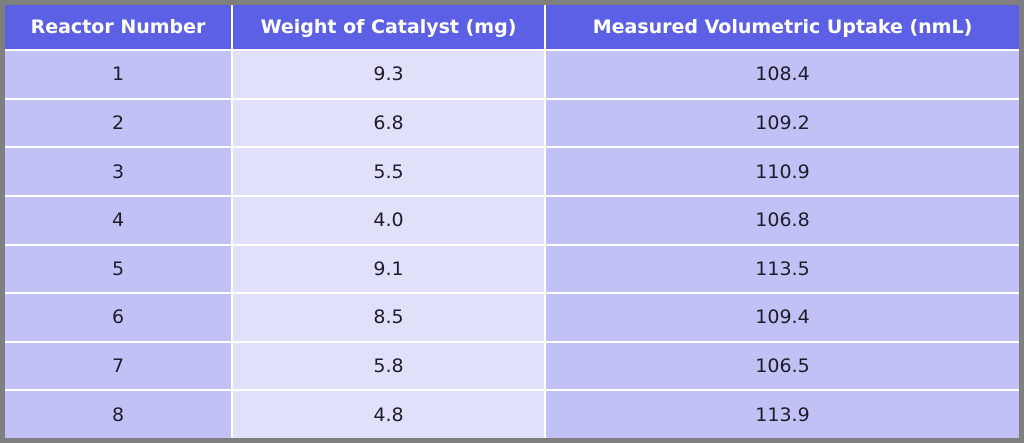  Describe the element at coordinates (781, 171) in the screenshot. I see `uptake-cell: 110.9` at that location.